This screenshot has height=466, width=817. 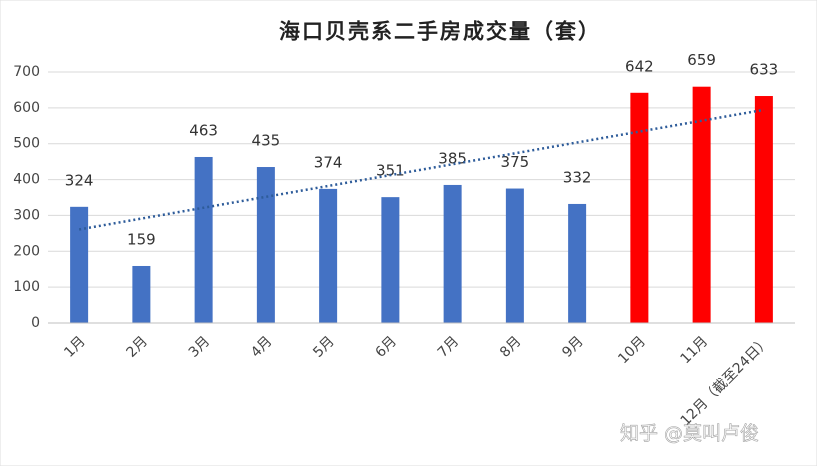 What do you see at coordinates (26, 251) in the screenshot?
I see `y-tick-label: 200` at bounding box center [26, 251].